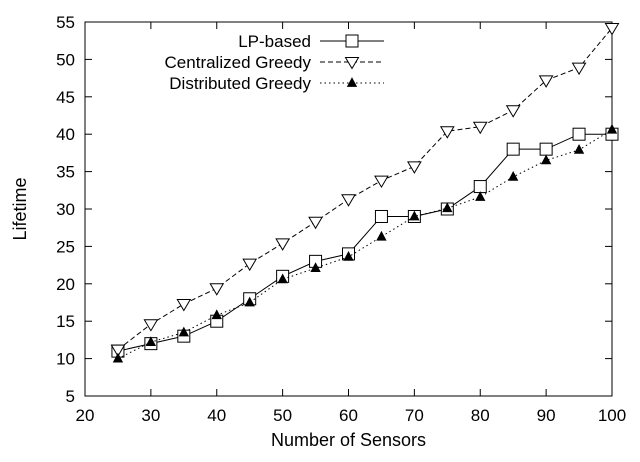  Describe the element at coordinates (65, 284) in the screenshot. I see `y-tick-label: 20` at that location.